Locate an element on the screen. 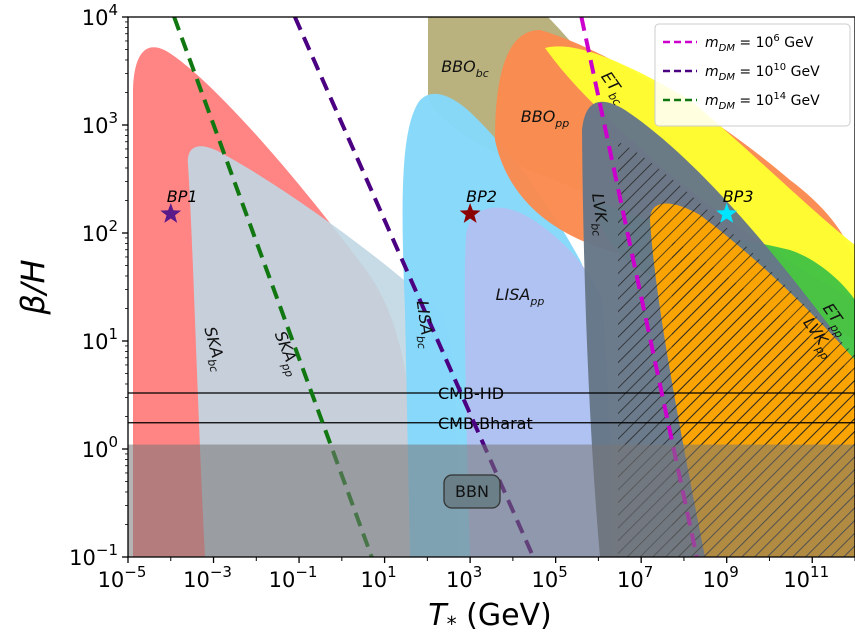  legend-label-0: mDM = 106 GeV is located at coordinates (759, 43).